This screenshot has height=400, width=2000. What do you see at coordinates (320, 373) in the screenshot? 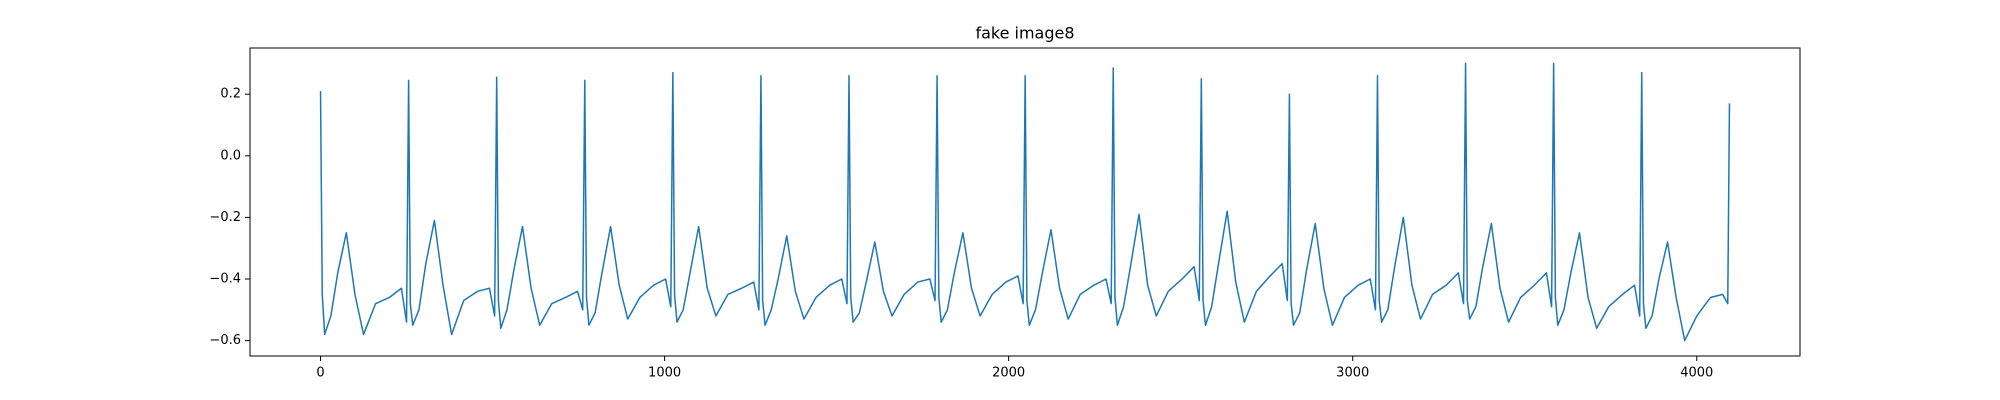
I see `x-tick-label: 0` at bounding box center [320, 373].